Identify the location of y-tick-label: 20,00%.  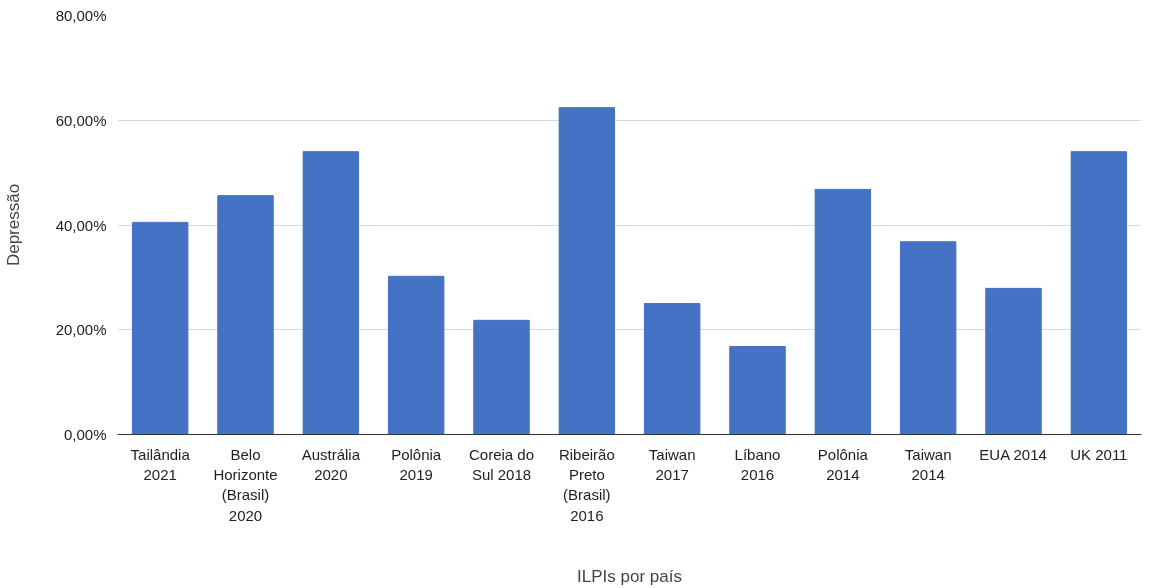
(81, 330).